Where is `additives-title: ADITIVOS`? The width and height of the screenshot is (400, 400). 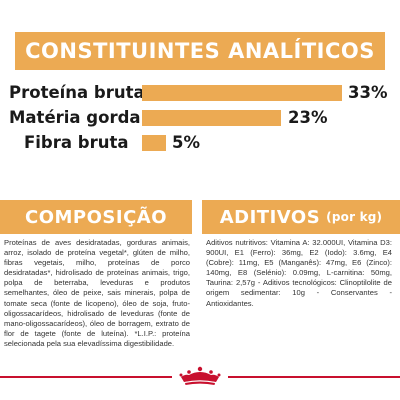 additives-title: ADITIVOS is located at coordinates (270, 217).